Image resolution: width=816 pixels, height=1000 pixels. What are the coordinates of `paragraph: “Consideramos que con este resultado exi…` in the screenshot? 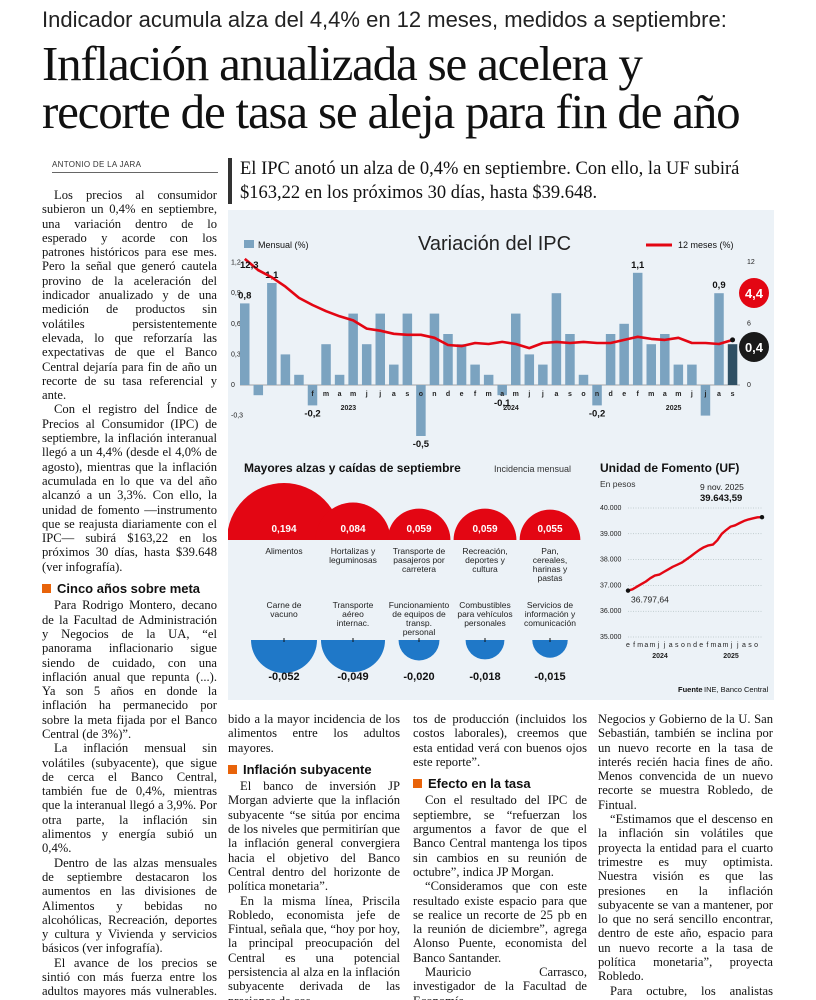 It's located at (500, 922).